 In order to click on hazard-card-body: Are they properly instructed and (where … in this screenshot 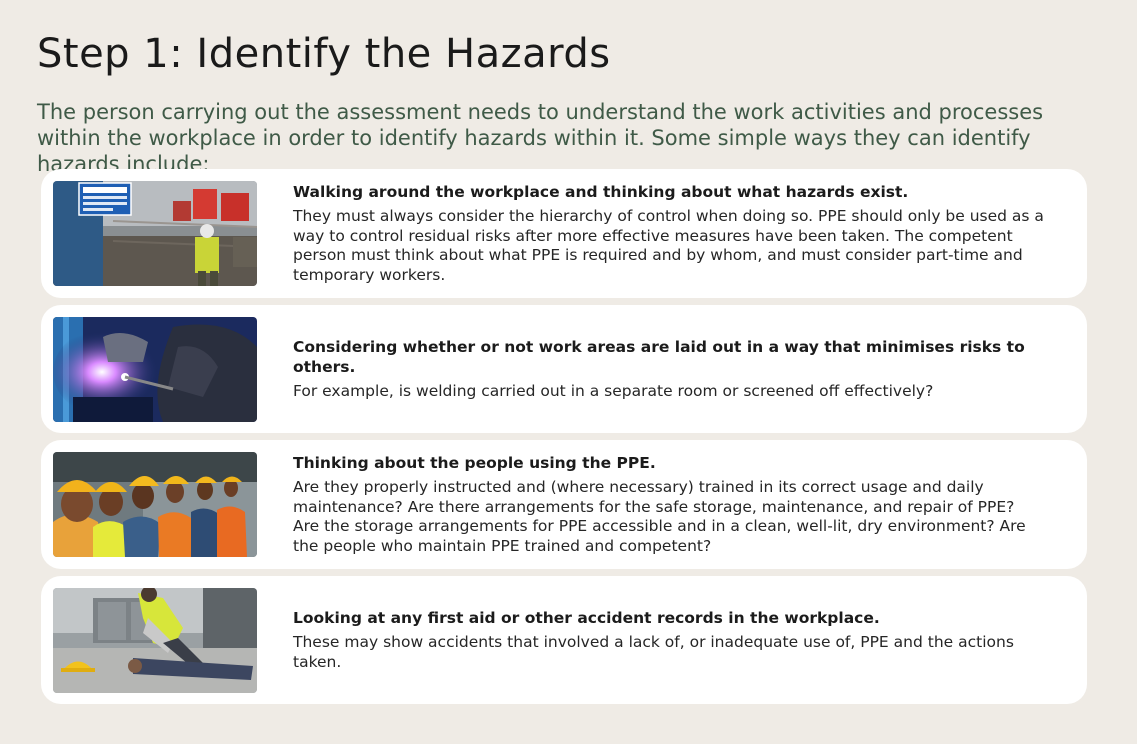, I will do `click(659, 516)`.